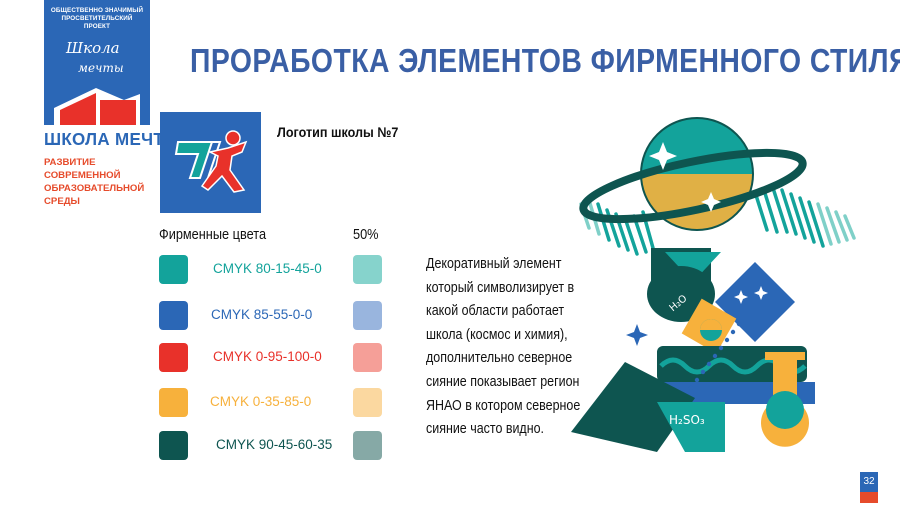  What do you see at coordinates (274, 444) in the screenshot?
I see `cmyk-label: CMYK 90-45-60-35` at bounding box center [274, 444].